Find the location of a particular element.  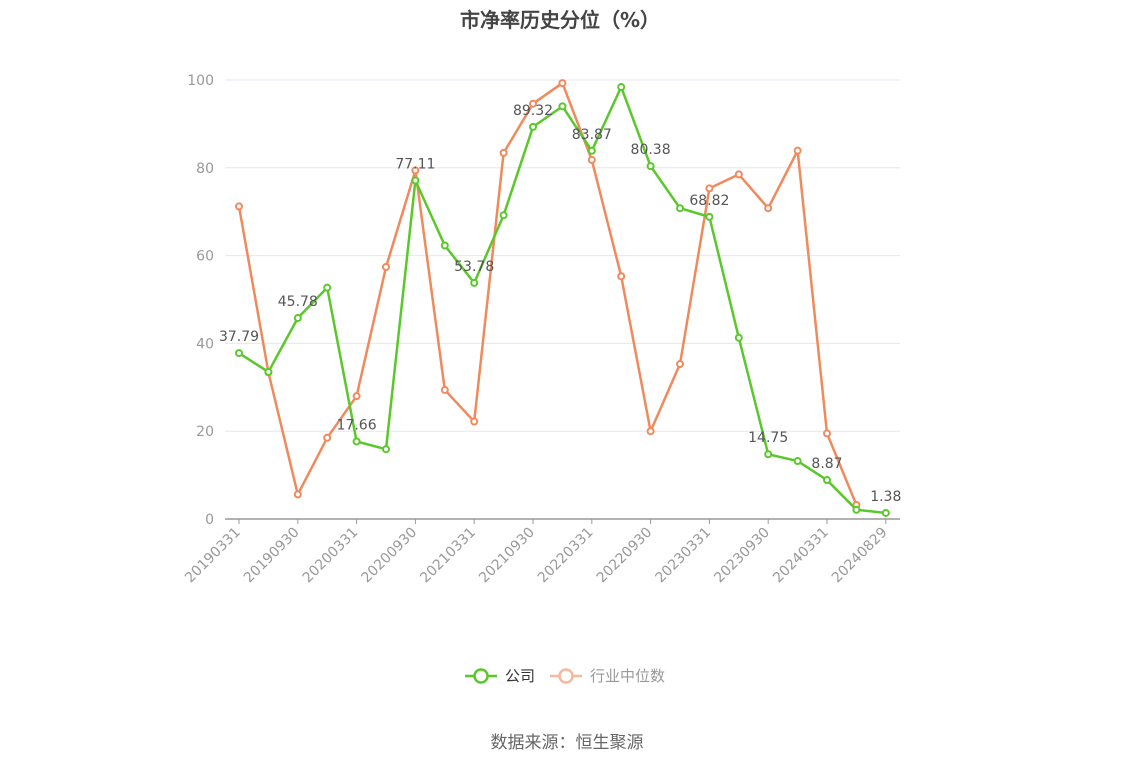

data-label: 83.87 is located at coordinates (592, 135).